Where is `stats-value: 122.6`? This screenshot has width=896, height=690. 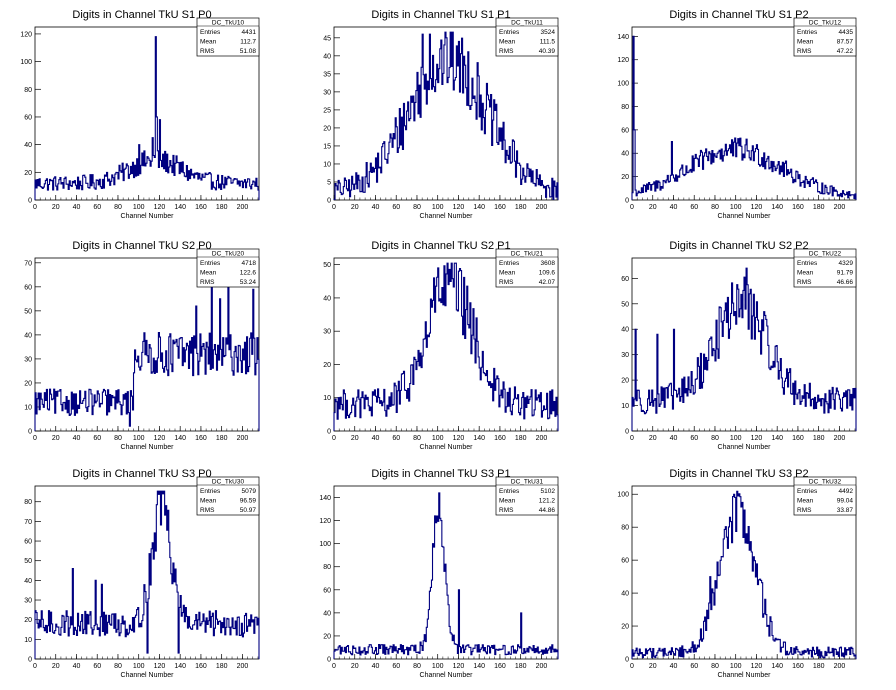
stats-value: 122.6 is located at coordinates (248, 273).